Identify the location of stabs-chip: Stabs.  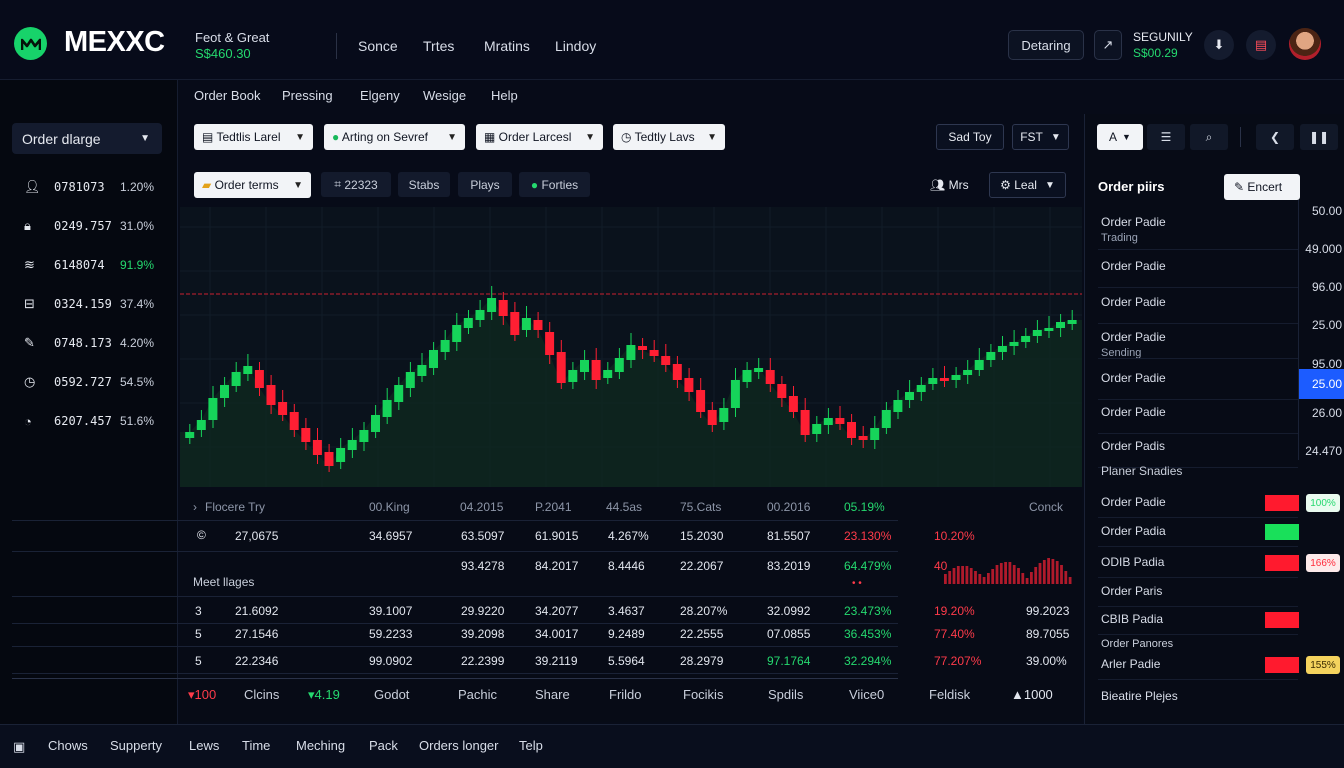
(424, 184).